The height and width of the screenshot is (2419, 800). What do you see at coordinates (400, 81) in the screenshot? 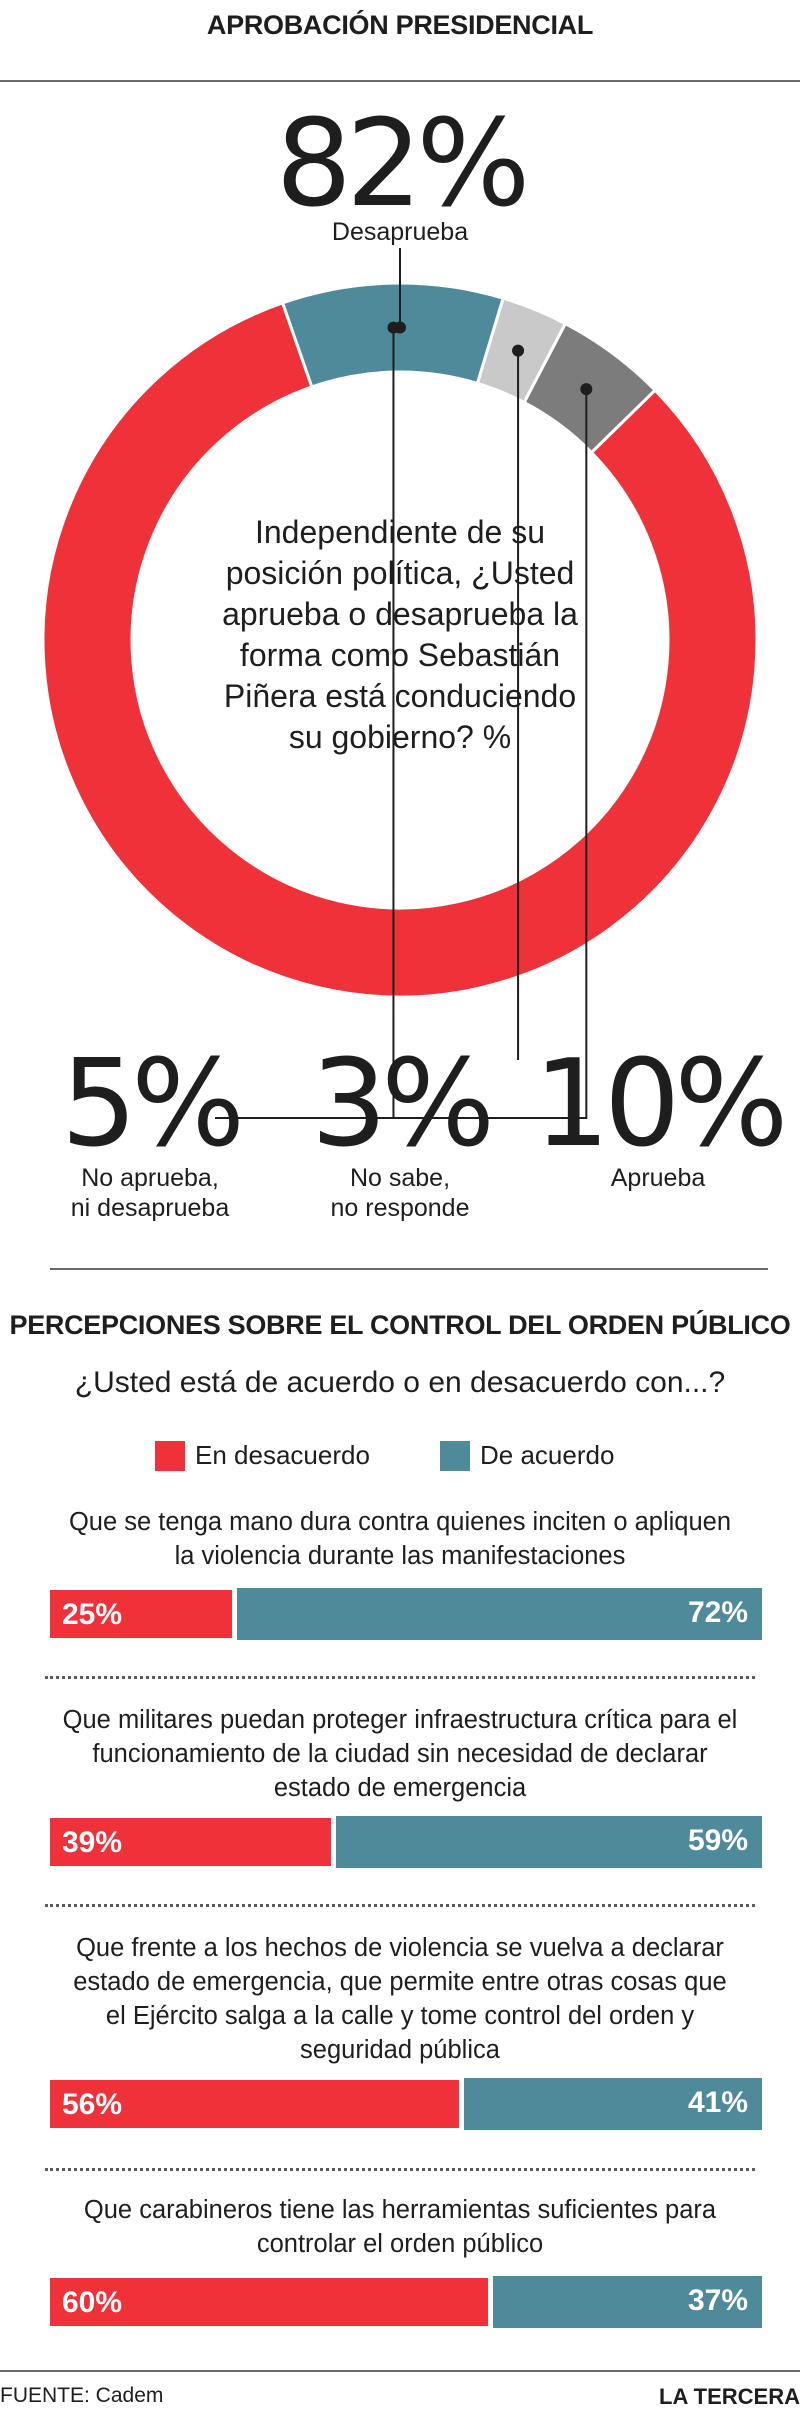
I see `title-divider` at bounding box center [400, 81].